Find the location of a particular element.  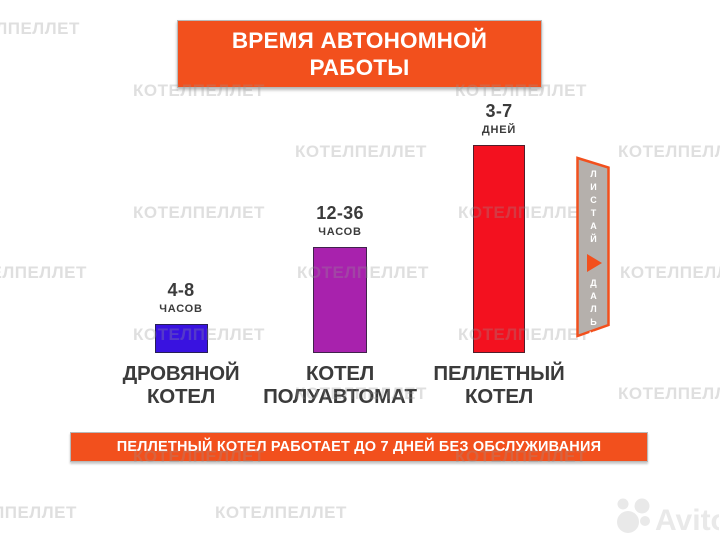

category-line2: ПОЛУАВТОМАТ is located at coordinates (340, 396).